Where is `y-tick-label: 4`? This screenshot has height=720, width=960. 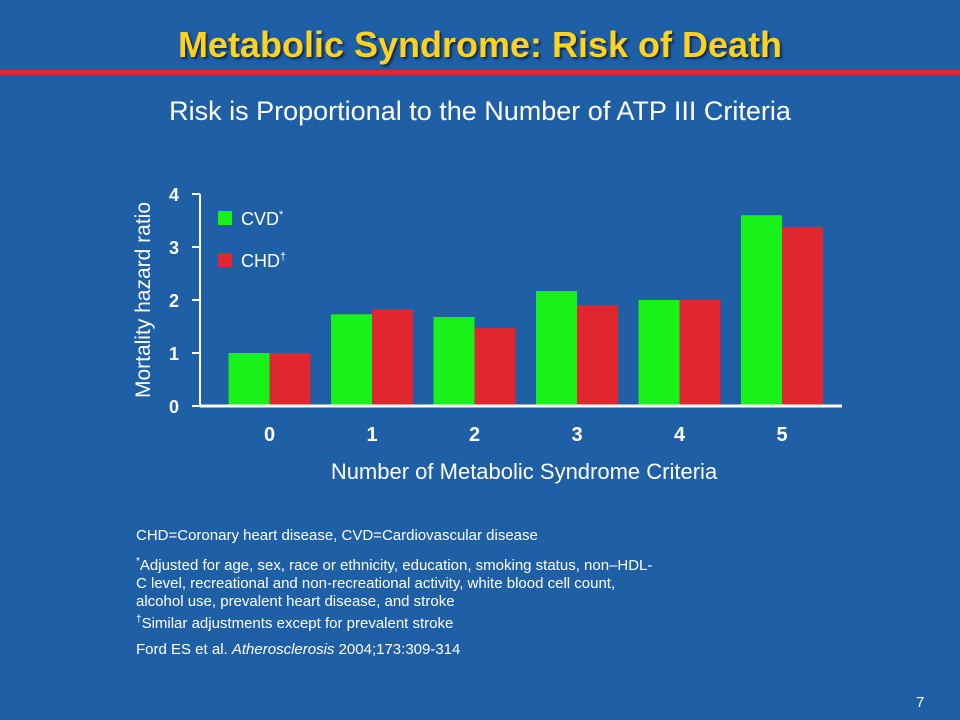 y-tick-label: 4 is located at coordinates (174, 195).